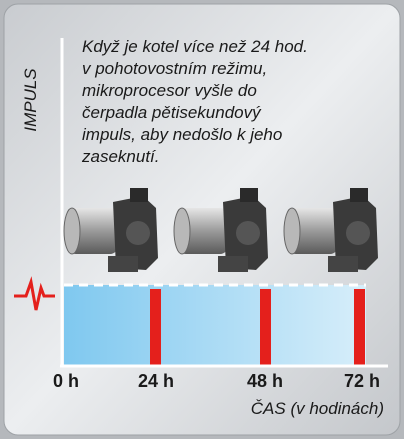 Image resolution: width=404 pixels, height=444 pixels. Describe the element at coordinates (195, 46) in the screenshot. I see `description-line: Když je kotel více než 24 hod.` at that location.